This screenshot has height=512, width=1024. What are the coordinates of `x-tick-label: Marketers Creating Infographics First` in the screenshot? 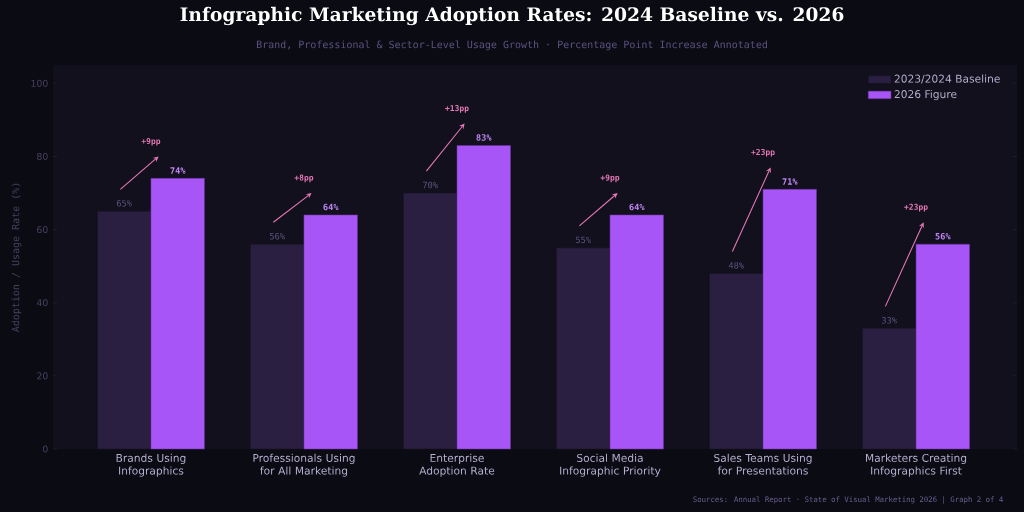 It's located at (916, 465).